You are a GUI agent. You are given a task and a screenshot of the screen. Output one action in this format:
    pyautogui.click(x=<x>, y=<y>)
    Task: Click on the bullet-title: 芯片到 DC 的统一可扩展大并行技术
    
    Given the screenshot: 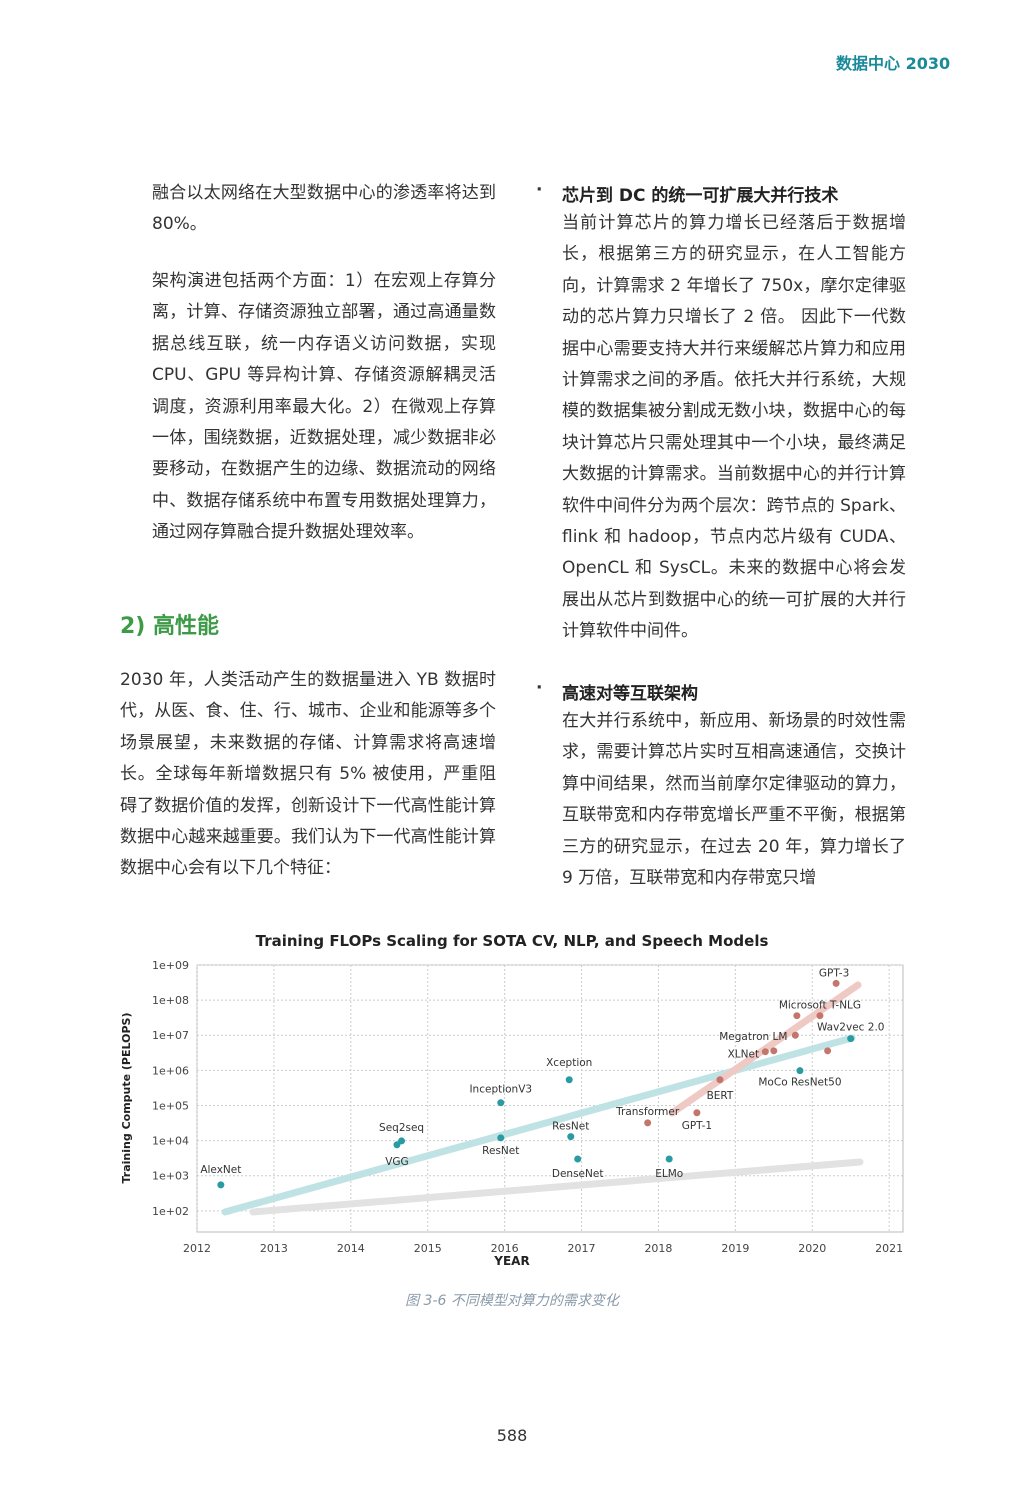 What is the action you would take?
    pyautogui.click(x=700, y=196)
    